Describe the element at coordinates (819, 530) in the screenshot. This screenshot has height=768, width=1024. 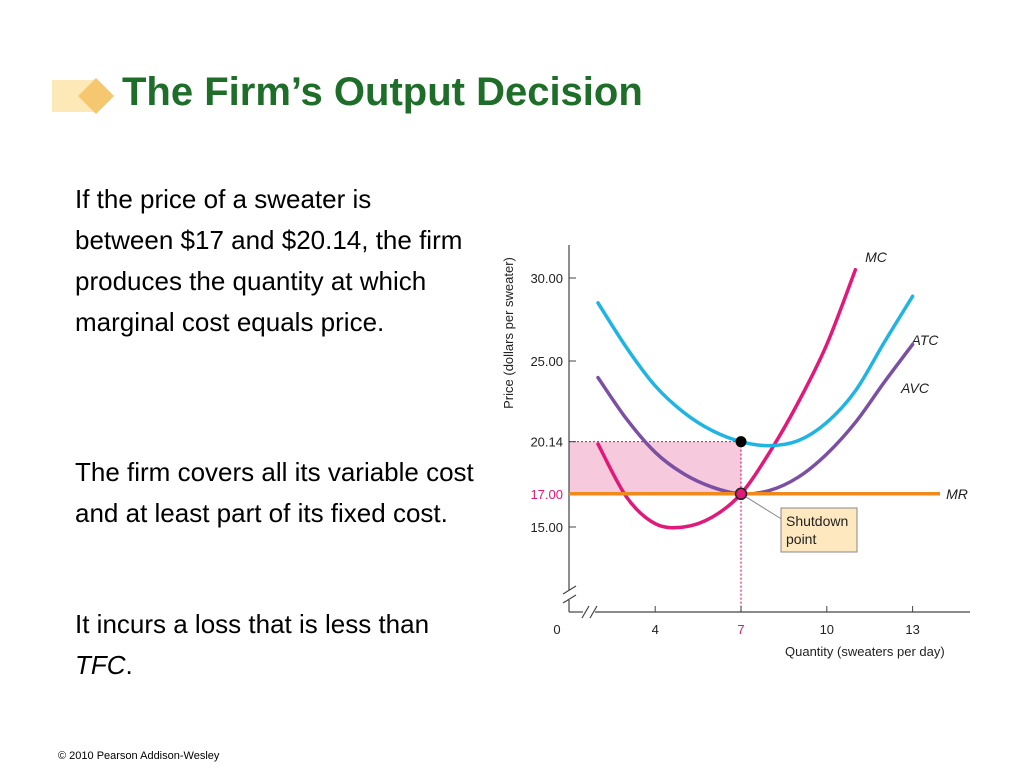
I see `shutdown-label-box` at that location.